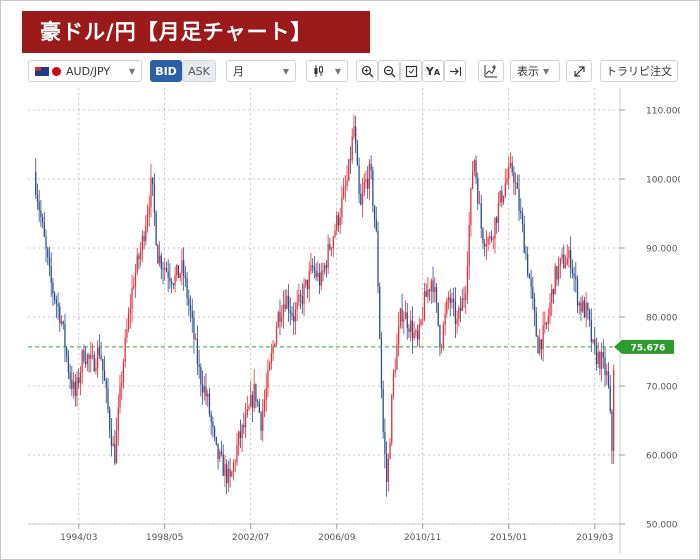  I want to click on indicator-button, so click(491, 71).